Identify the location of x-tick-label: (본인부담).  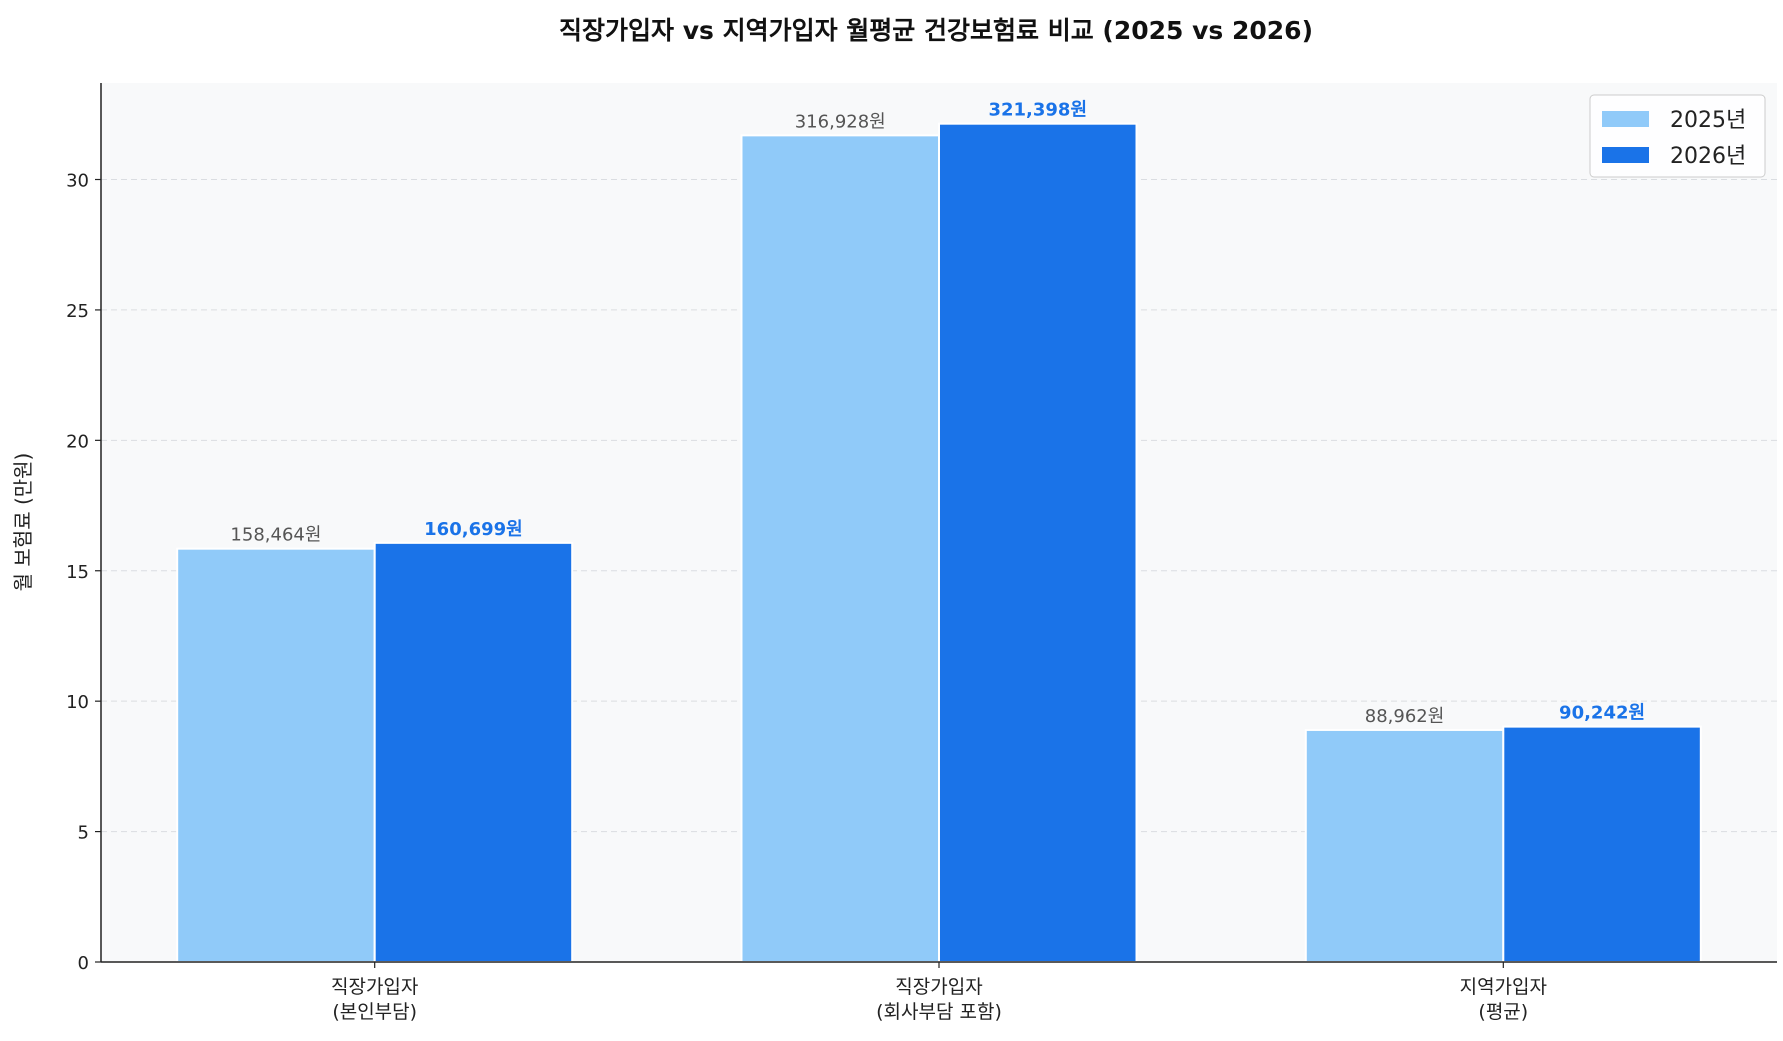
(374, 1012).